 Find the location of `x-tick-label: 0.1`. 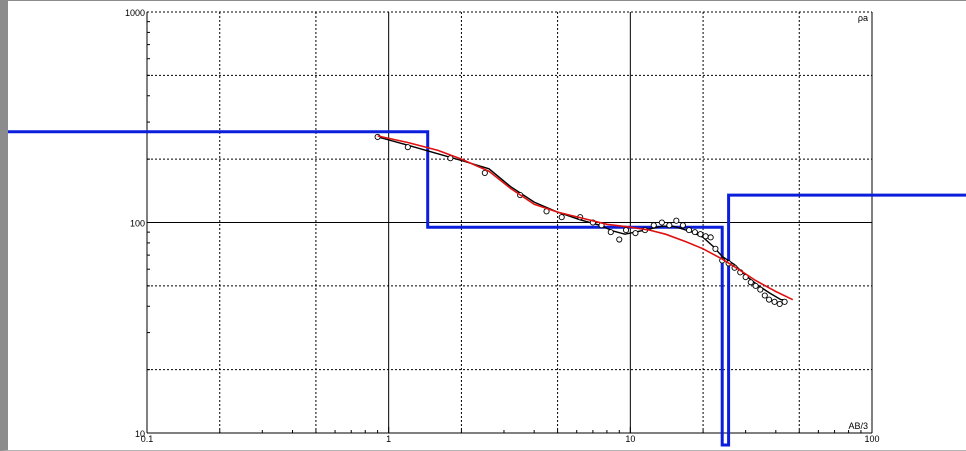

x-tick-label: 0.1 is located at coordinates (147, 439).